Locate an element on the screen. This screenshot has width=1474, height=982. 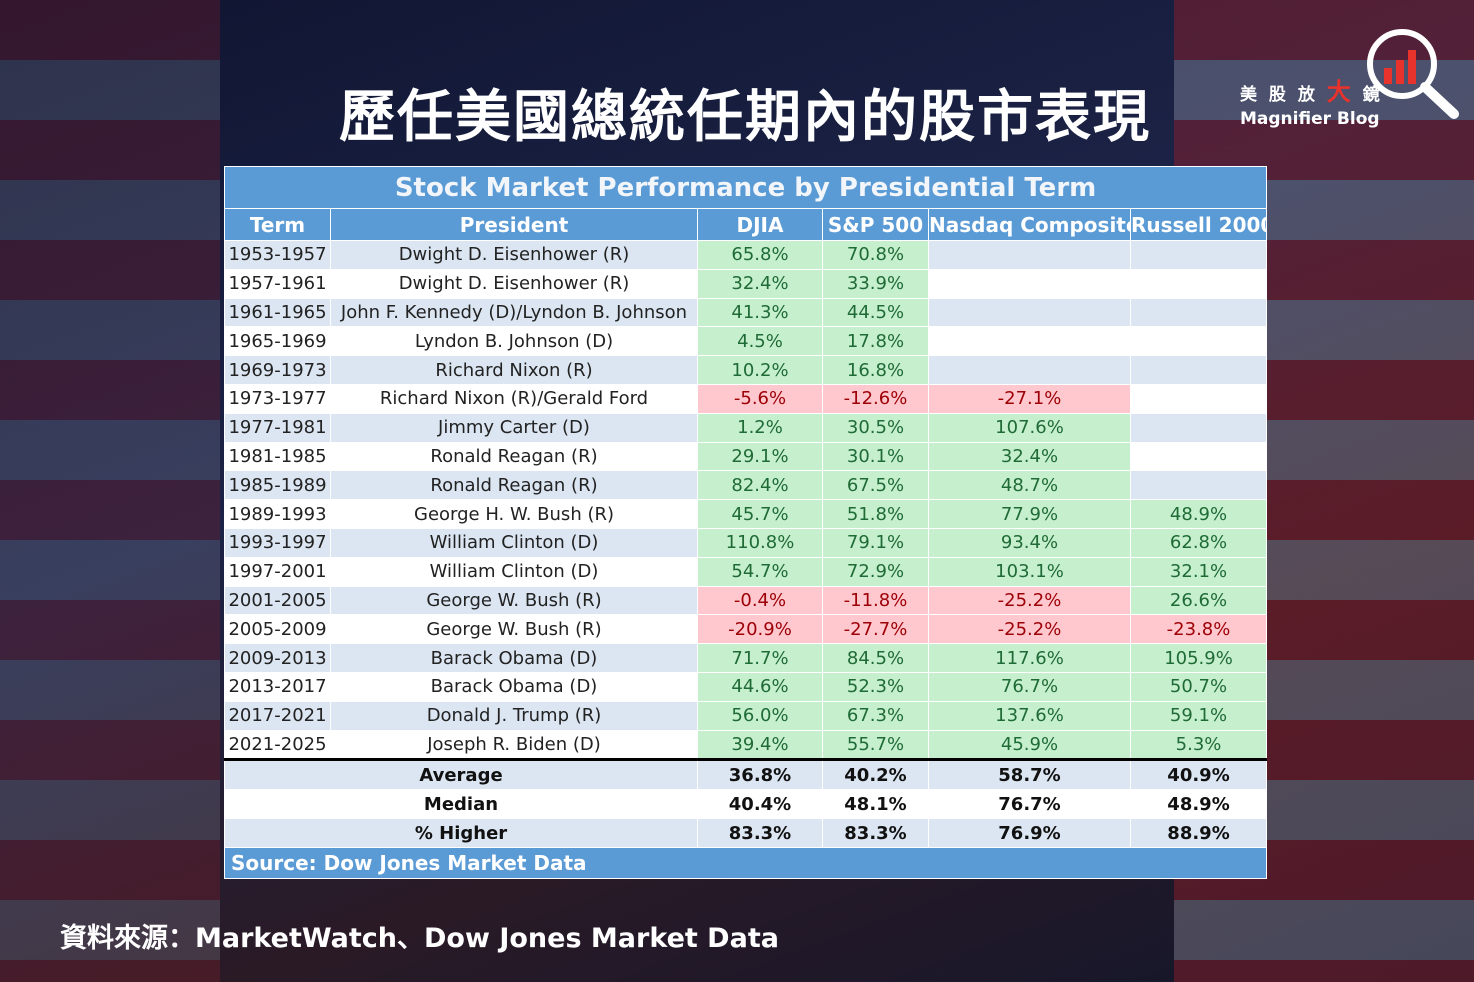
summary-value: 58.7% is located at coordinates (1029, 774).